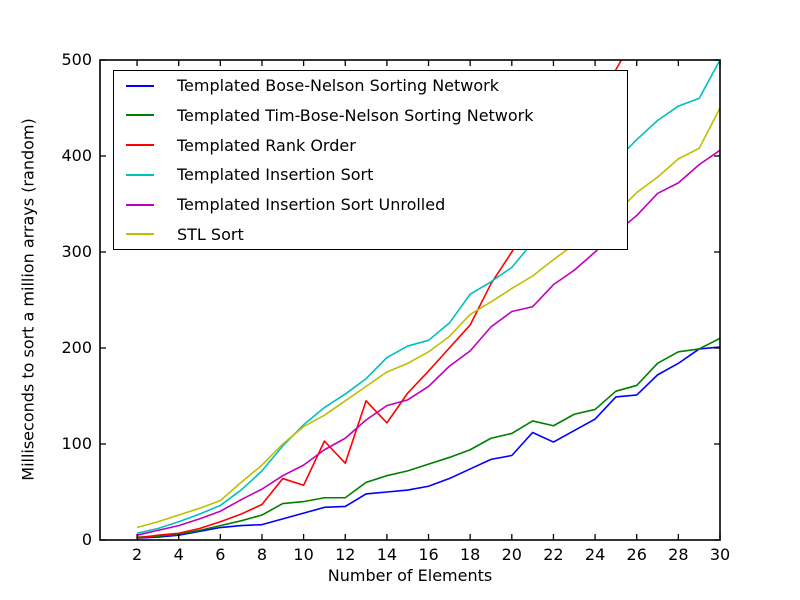 The width and height of the screenshot is (800, 600). Describe the element at coordinates (76, 443) in the screenshot. I see `y-tick-label: 100` at that location.